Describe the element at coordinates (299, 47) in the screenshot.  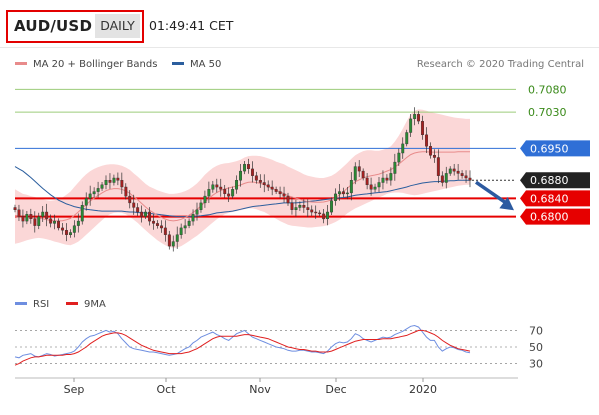
I see `header-divider` at that location.